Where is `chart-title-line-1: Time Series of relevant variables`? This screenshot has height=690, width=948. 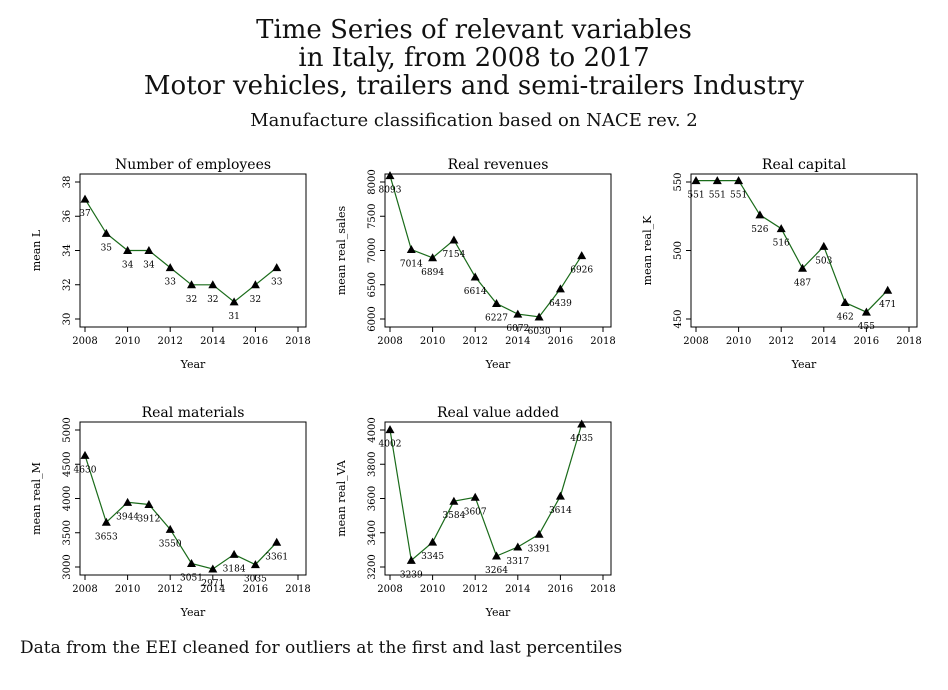 chart-title-line-1: Time Series of relevant variables is located at coordinates (474, 30).